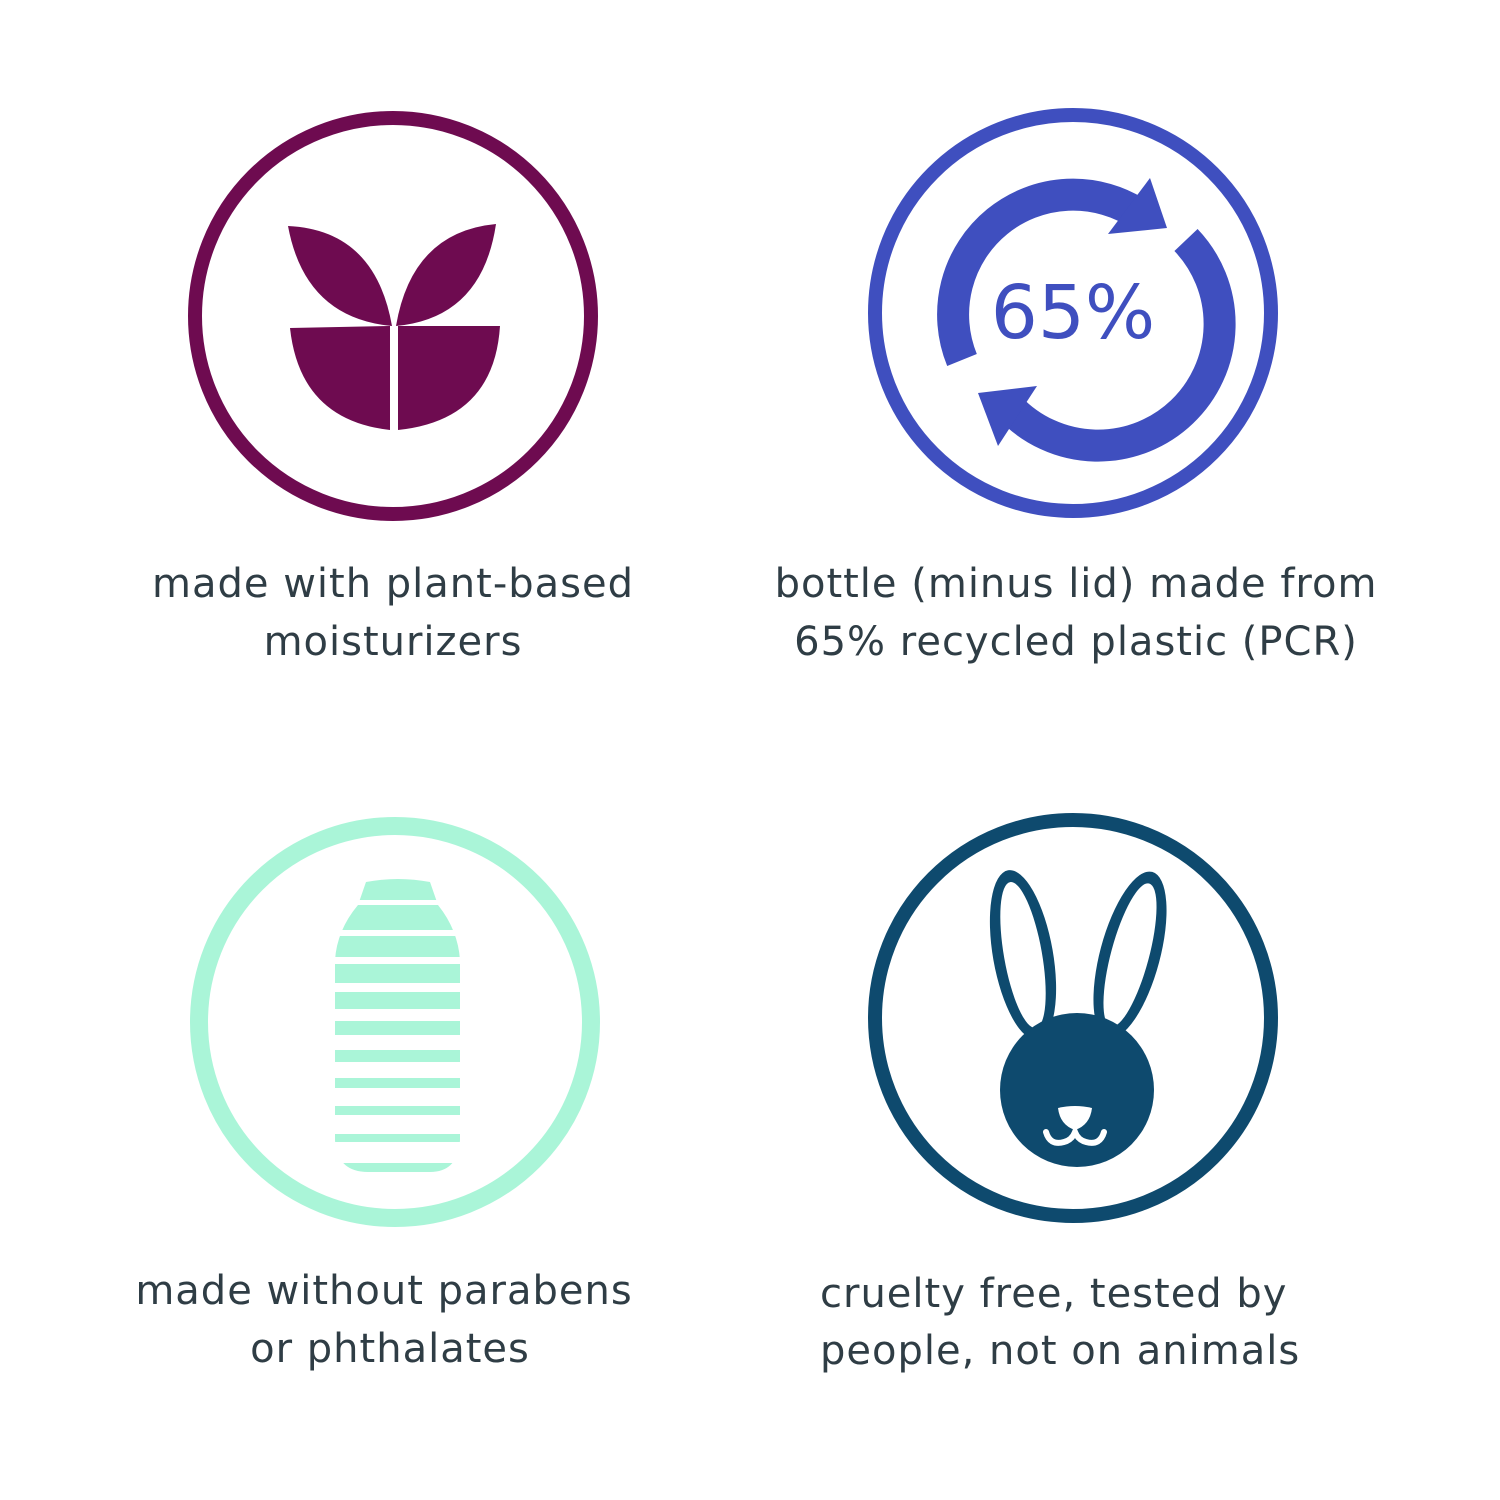 The height and width of the screenshot is (1500, 1500). What do you see at coordinates (397, 1025) in the screenshot?
I see `striped-bottle-icon` at bounding box center [397, 1025].